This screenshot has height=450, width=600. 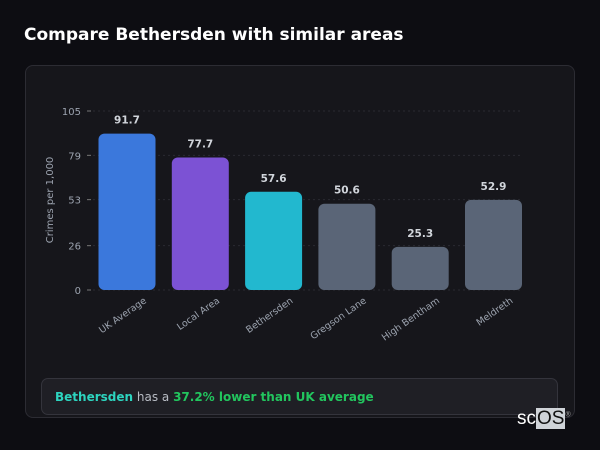 I want to click on summary-comparison: 37.2% lower than UK average, so click(x=273, y=397).